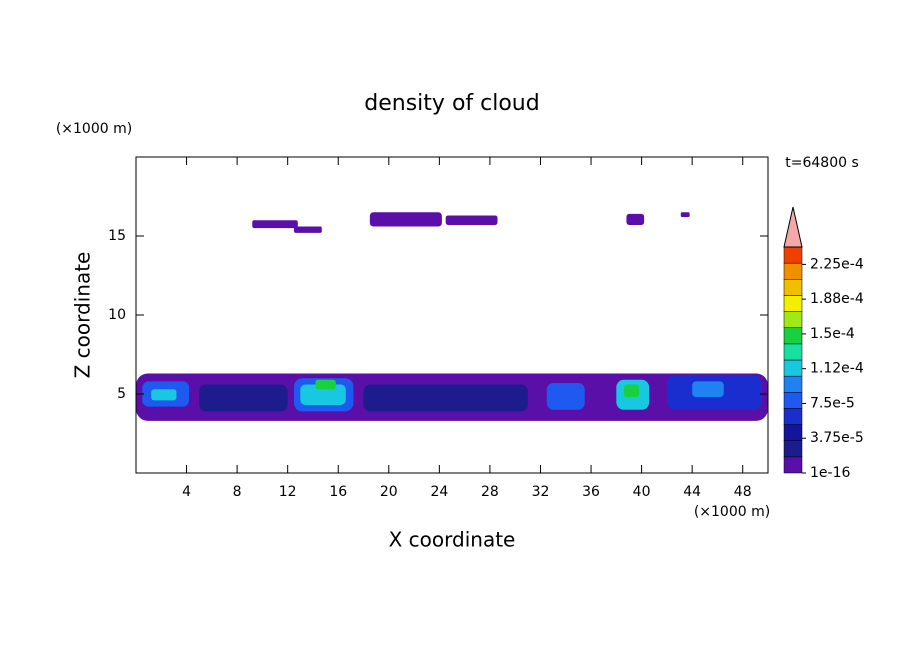 This screenshot has height=654, width=904. Describe the element at coordinates (732, 512) in the screenshot. I see `x-unit: (×1000 m)` at that location.